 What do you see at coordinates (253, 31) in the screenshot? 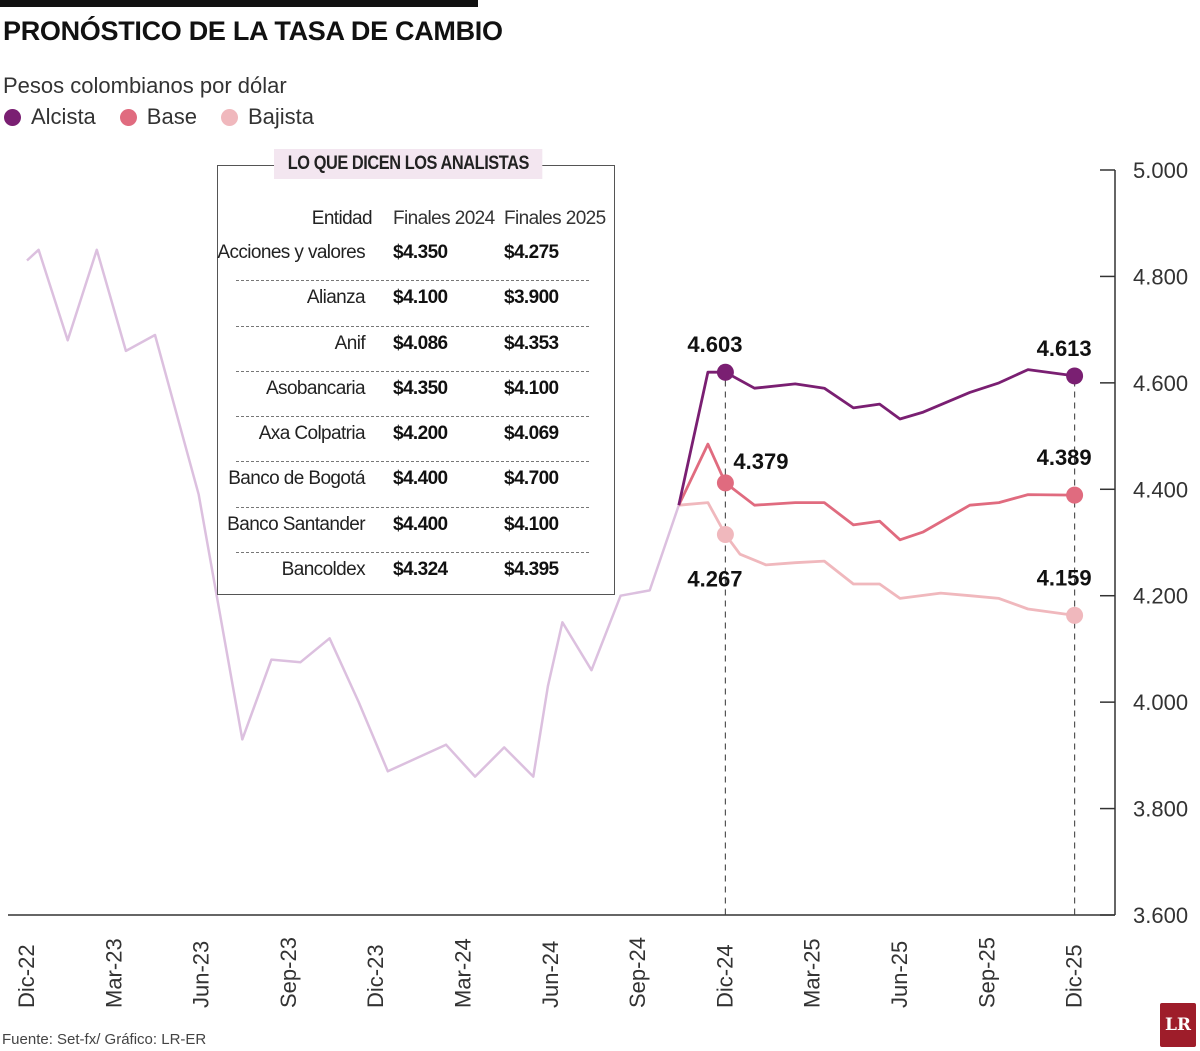
I see `chart-title: PRONÓSTICO DE LA TASA DE CAMBIO` at bounding box center [253, 31].